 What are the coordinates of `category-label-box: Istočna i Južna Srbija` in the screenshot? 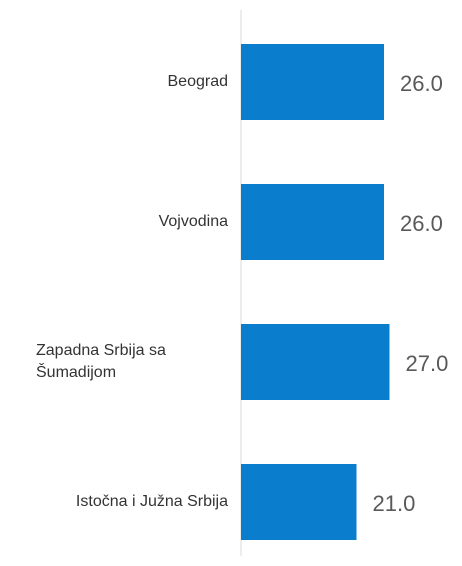 It's located at (114, 502).